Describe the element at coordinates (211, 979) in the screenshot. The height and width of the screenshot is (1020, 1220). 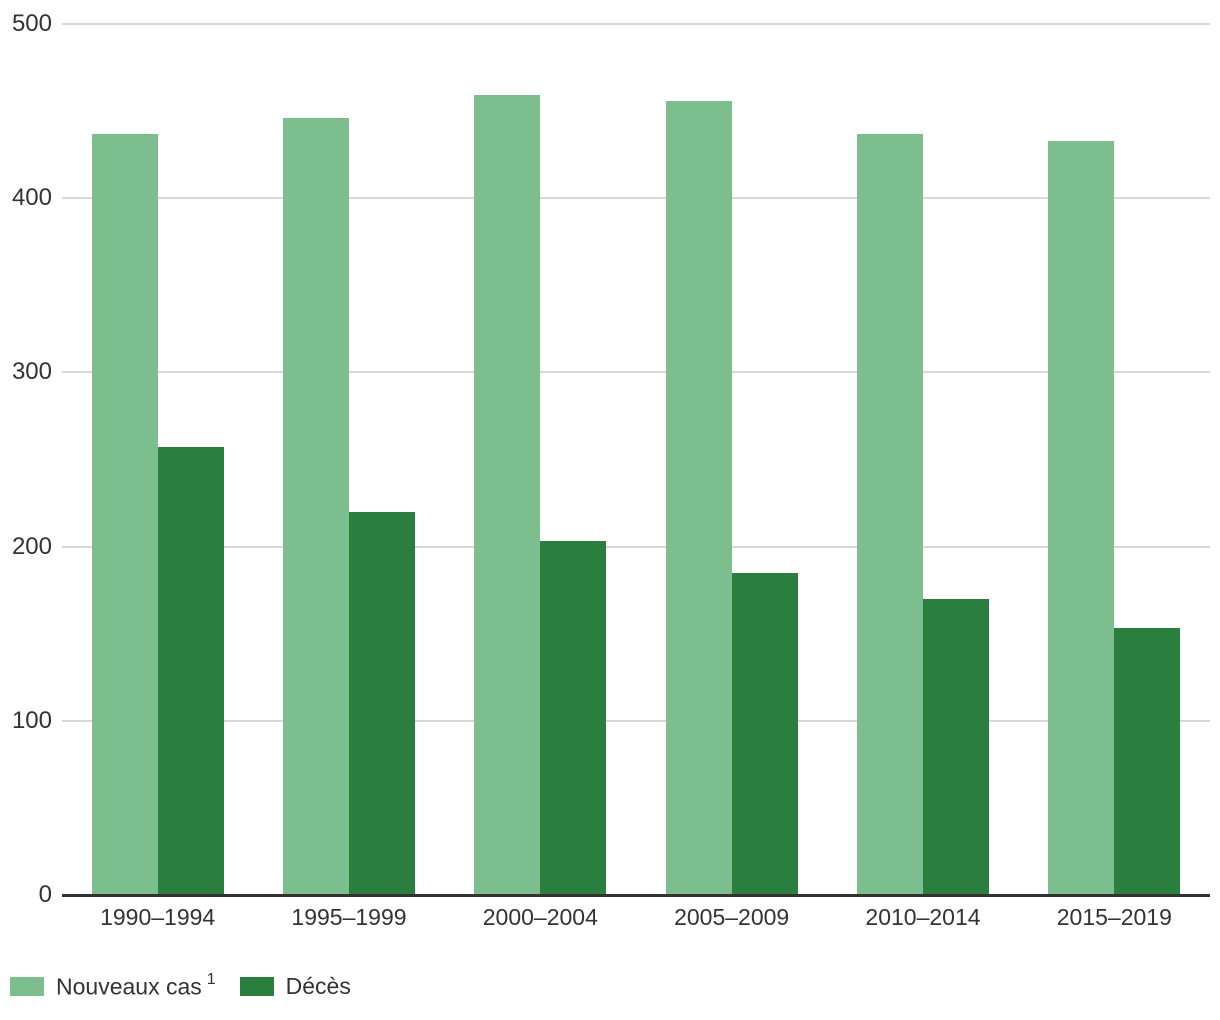
I see `legend-footnote-marker: 1` at that location.